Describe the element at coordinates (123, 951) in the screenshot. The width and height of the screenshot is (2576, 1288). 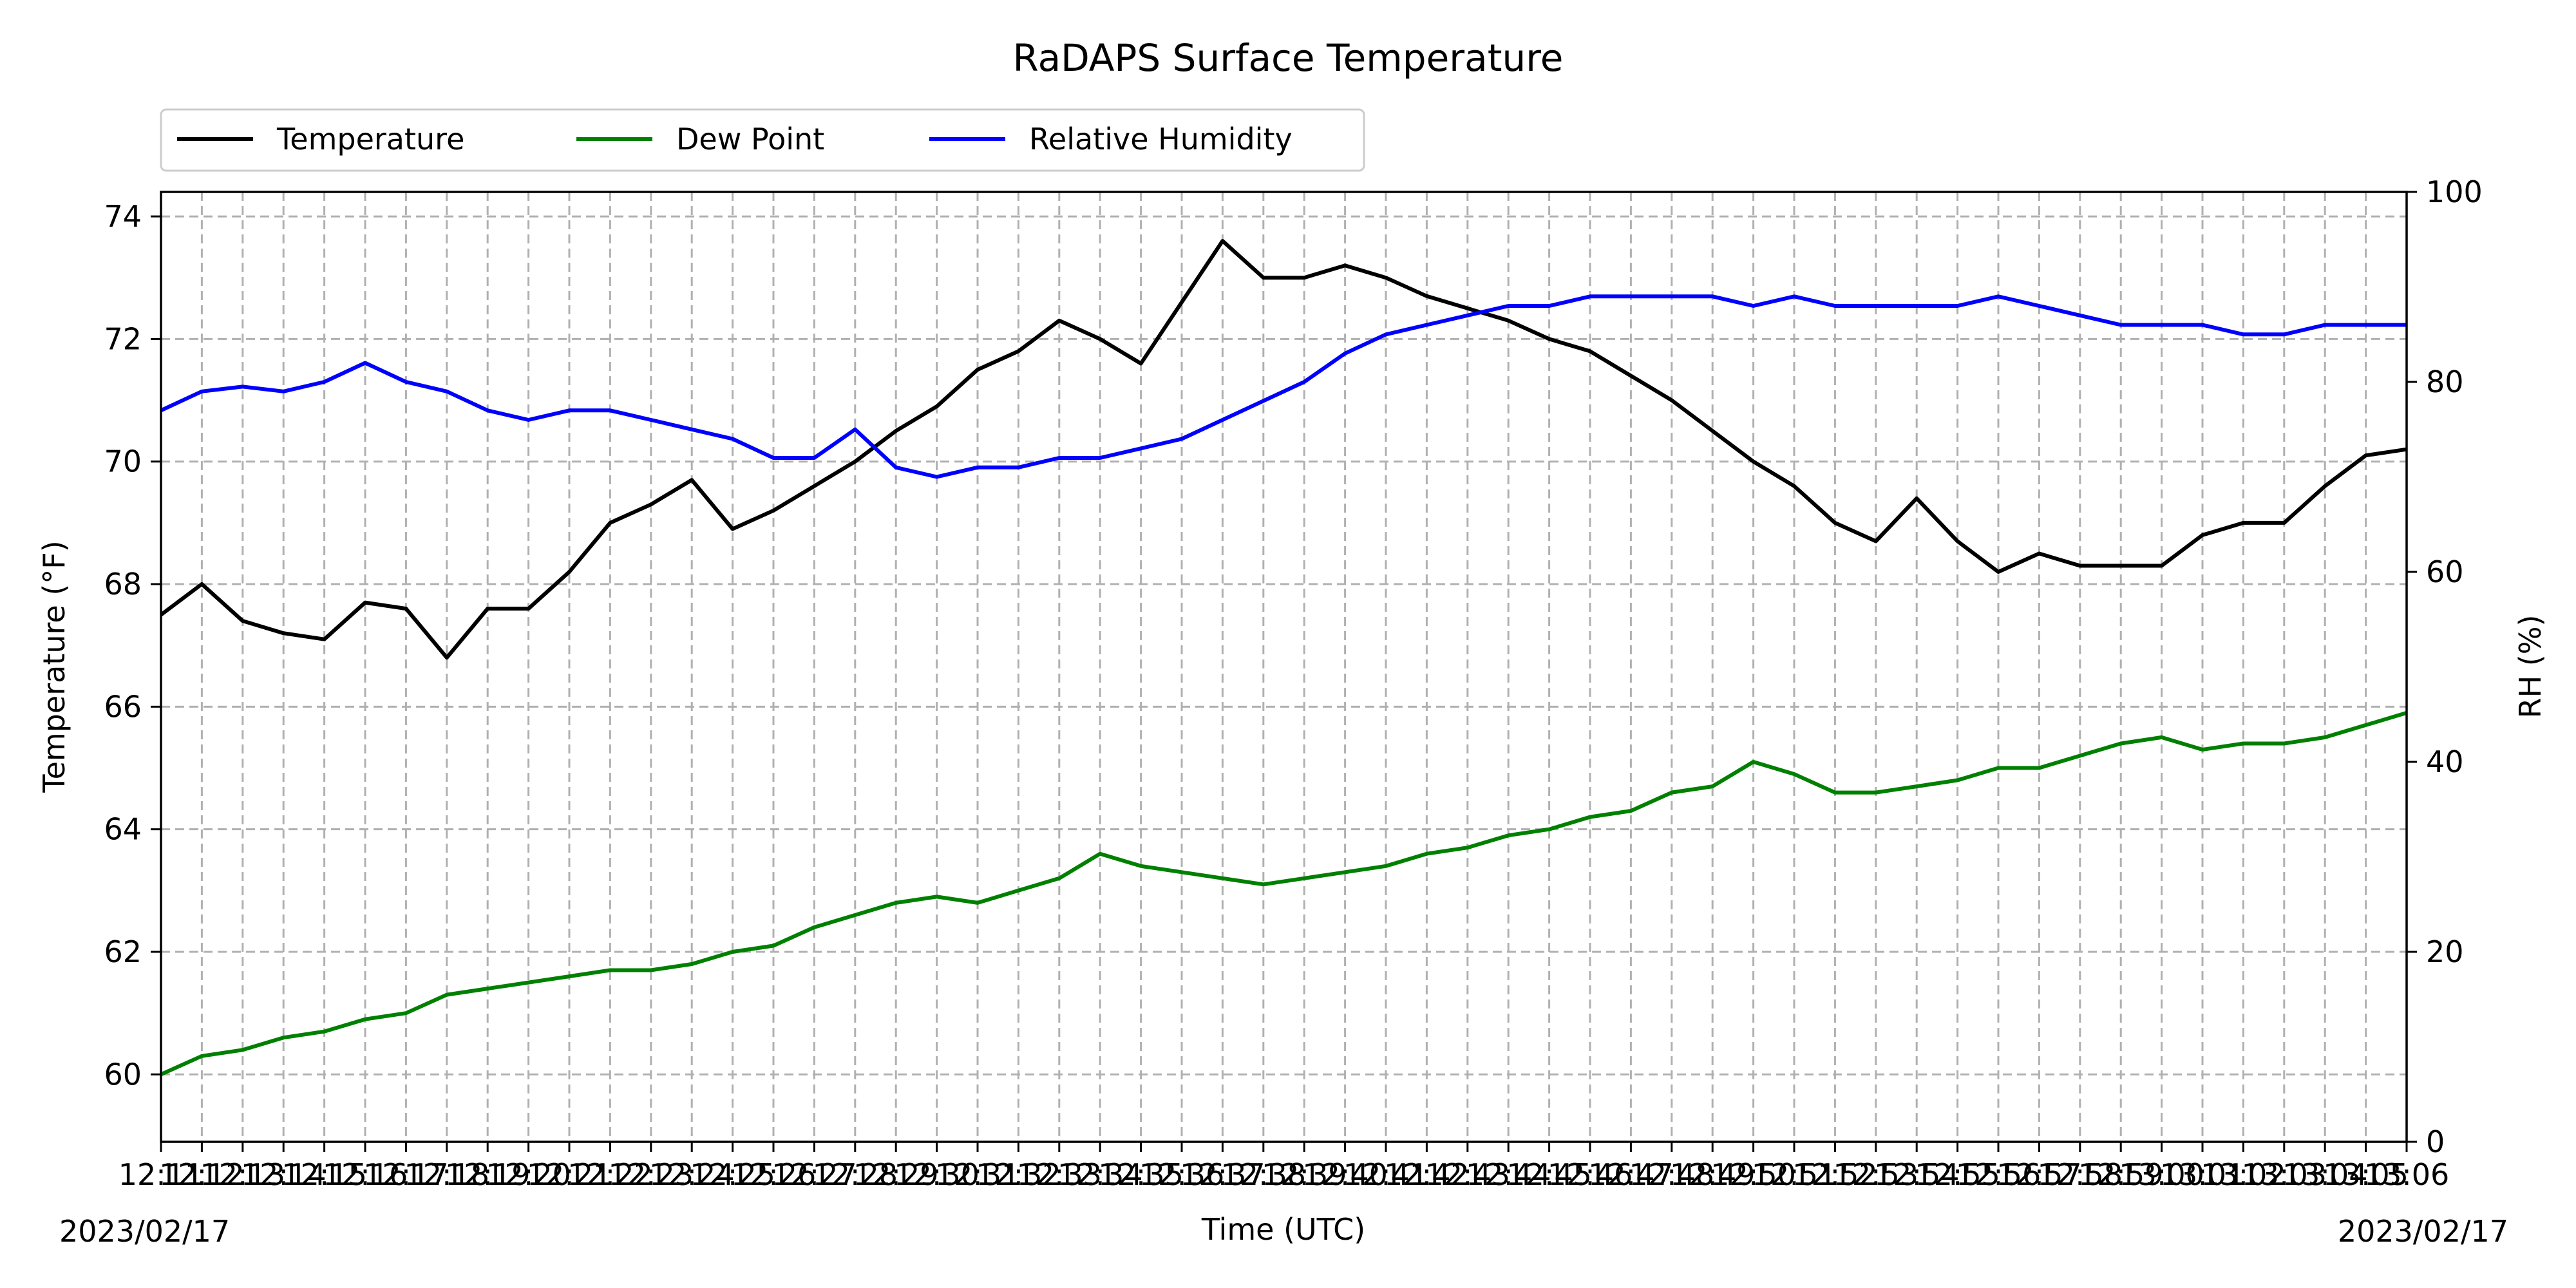
I see `y-tick-label: 62` at that location.